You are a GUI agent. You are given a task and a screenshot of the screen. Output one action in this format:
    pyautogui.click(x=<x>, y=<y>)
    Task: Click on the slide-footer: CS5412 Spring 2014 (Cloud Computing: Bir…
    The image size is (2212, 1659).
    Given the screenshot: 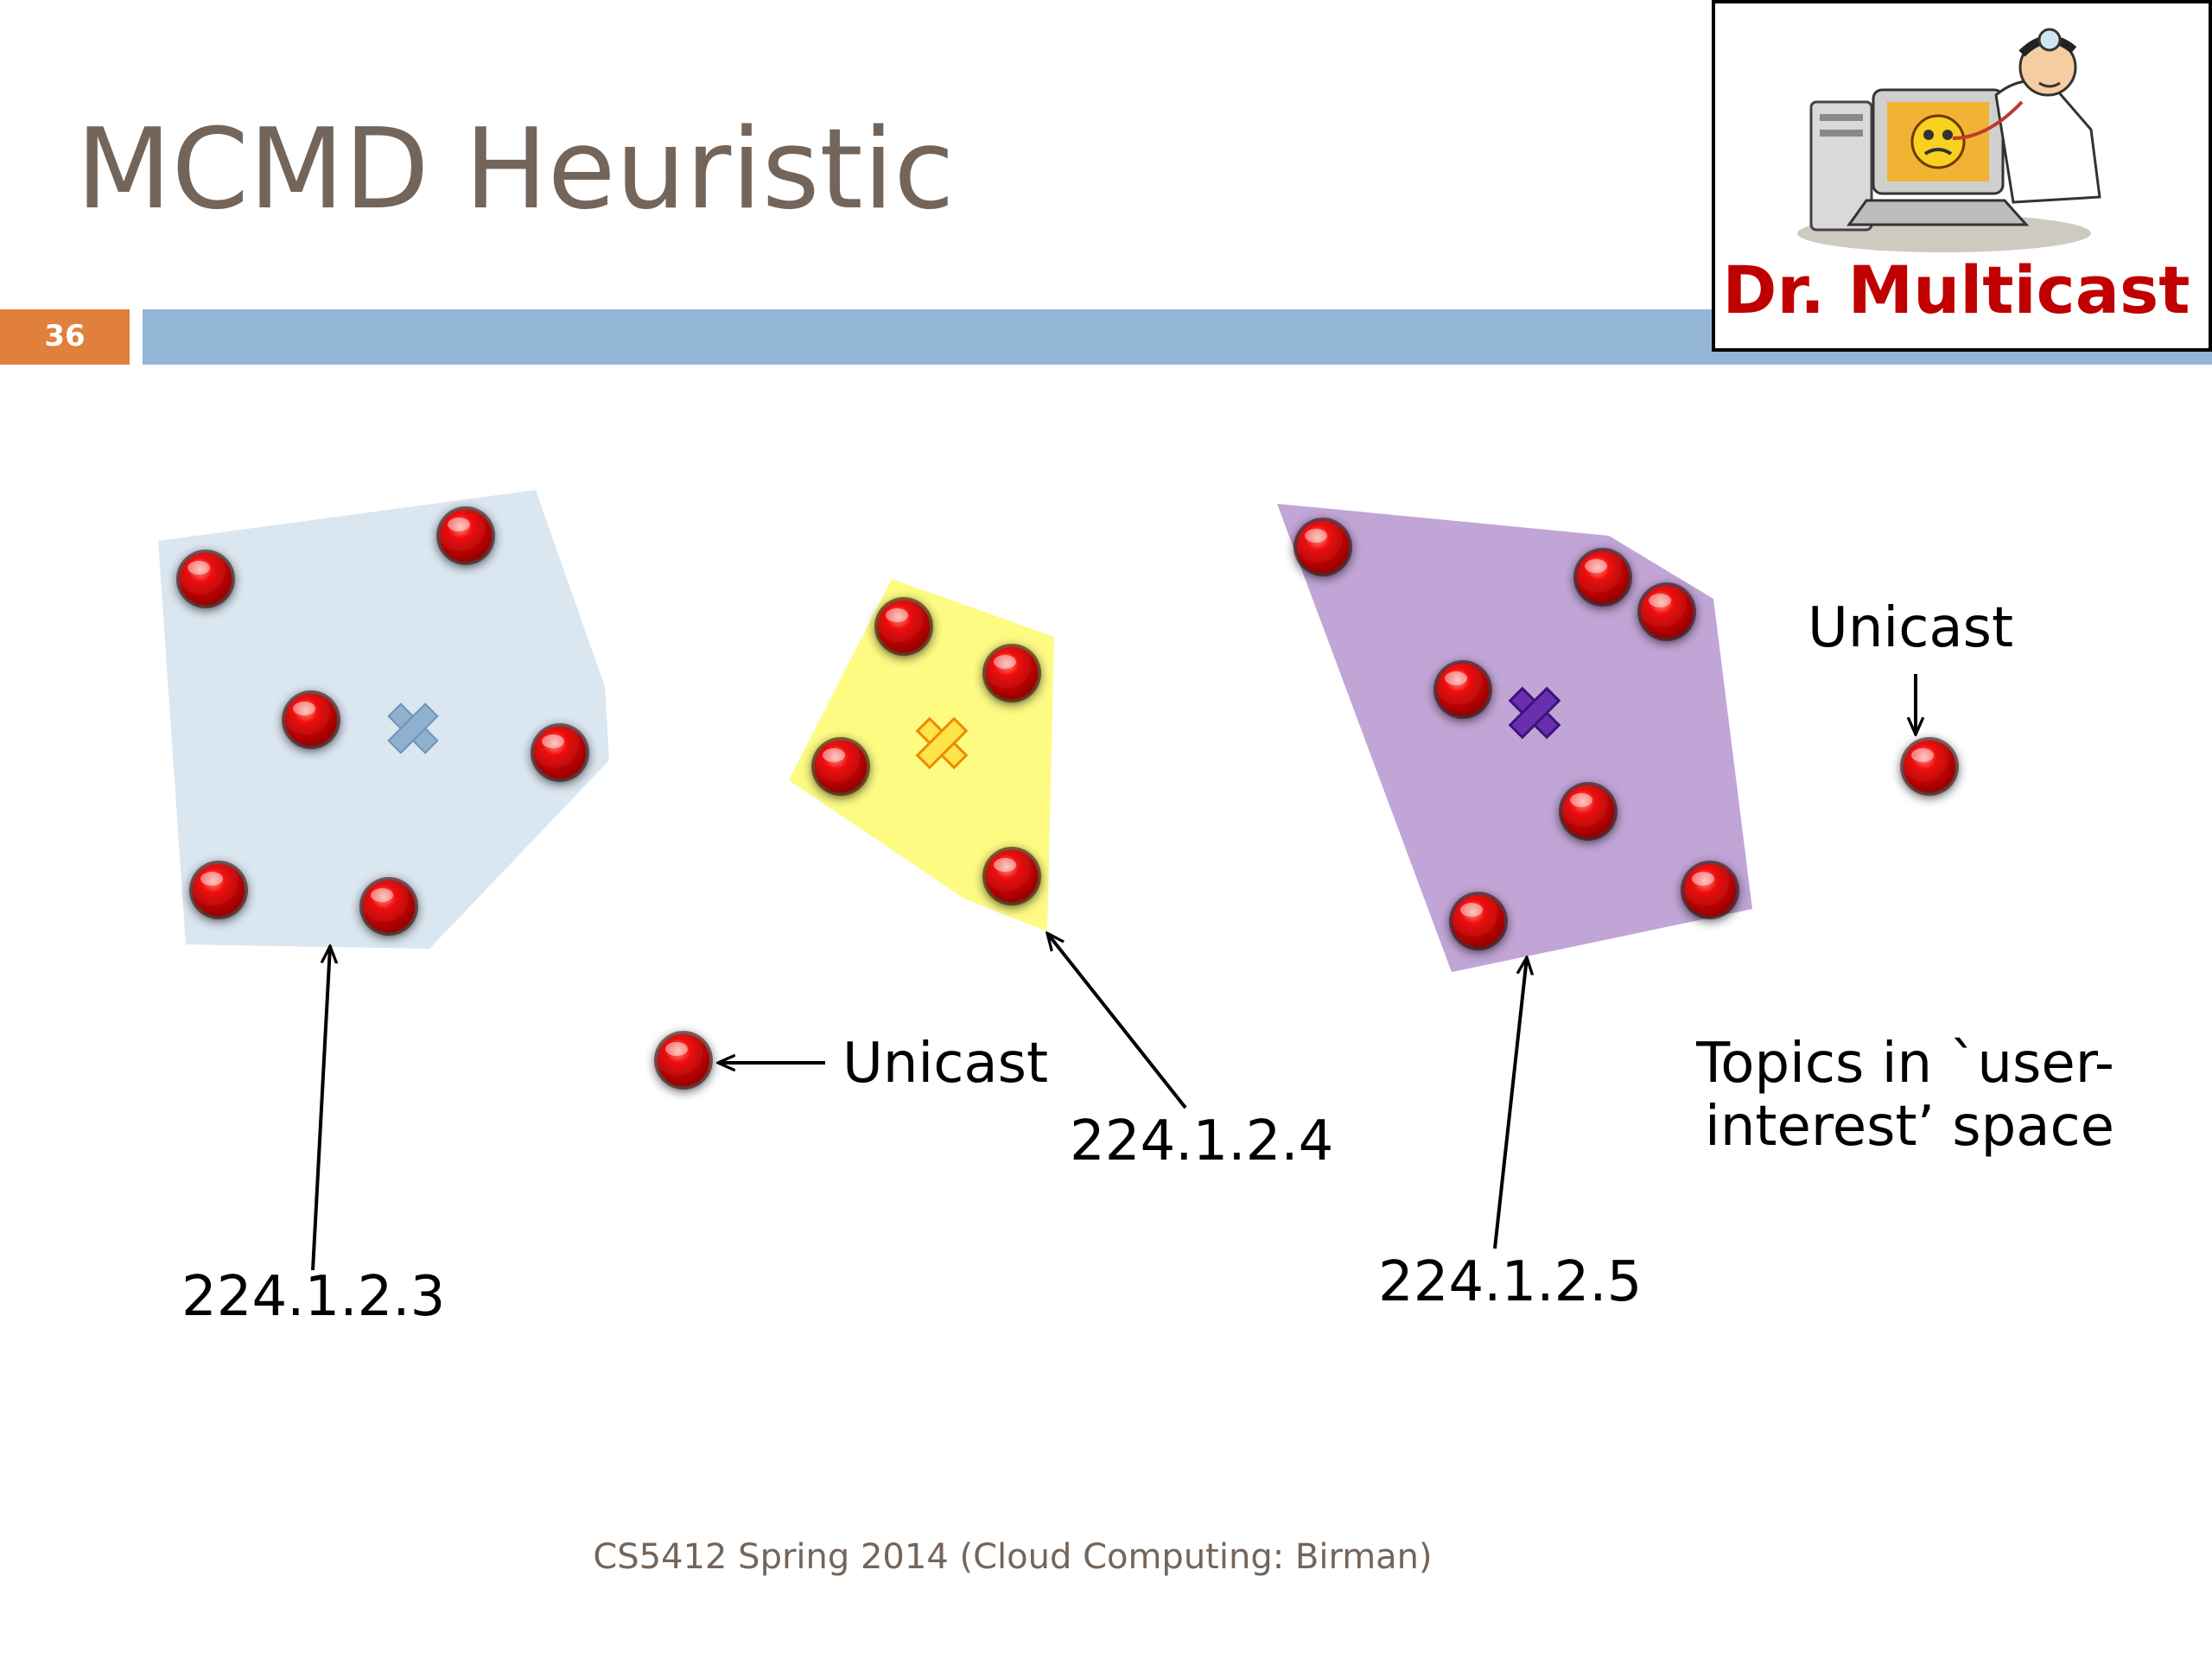 What is the action you would take?
    pyautogui.click(x=1013, y=1557)
    